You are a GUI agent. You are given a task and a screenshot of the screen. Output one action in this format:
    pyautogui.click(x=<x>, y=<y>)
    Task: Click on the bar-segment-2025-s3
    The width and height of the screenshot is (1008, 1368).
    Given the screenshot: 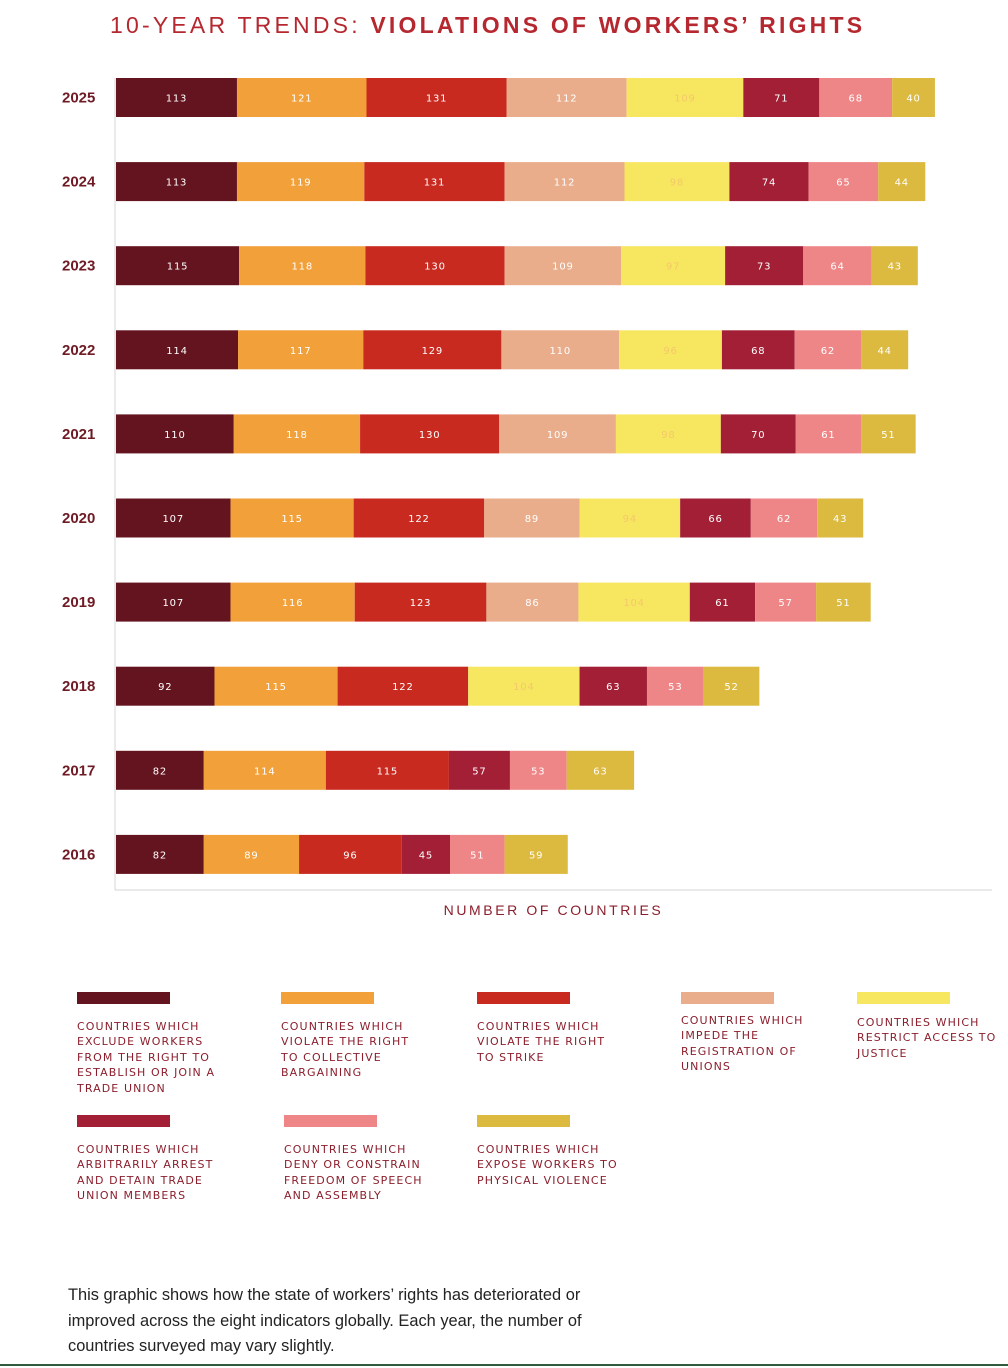 What is the action you would take?
    pyautogui.click(x=436, y=97)
    